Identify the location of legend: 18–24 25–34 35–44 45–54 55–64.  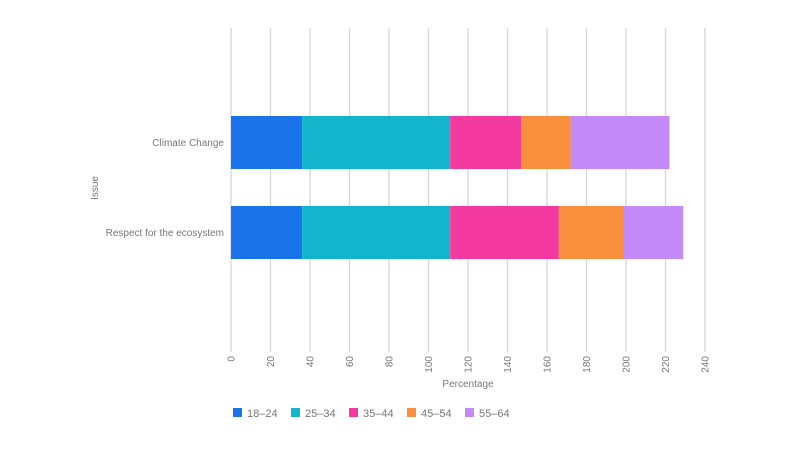
(371, 414).